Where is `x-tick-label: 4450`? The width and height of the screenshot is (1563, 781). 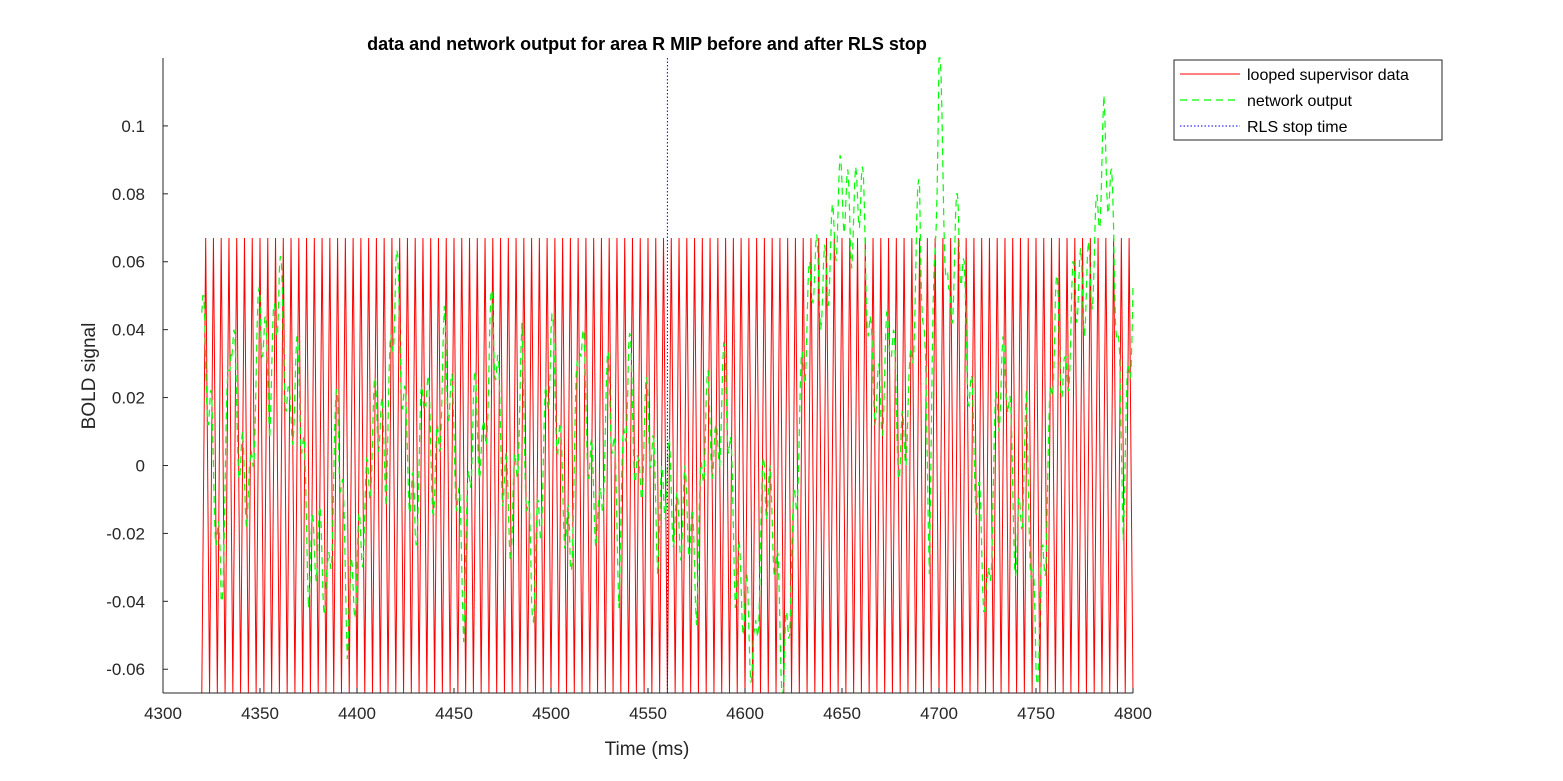
x-tick-label: 4450 is located at coordinates (454, 713).